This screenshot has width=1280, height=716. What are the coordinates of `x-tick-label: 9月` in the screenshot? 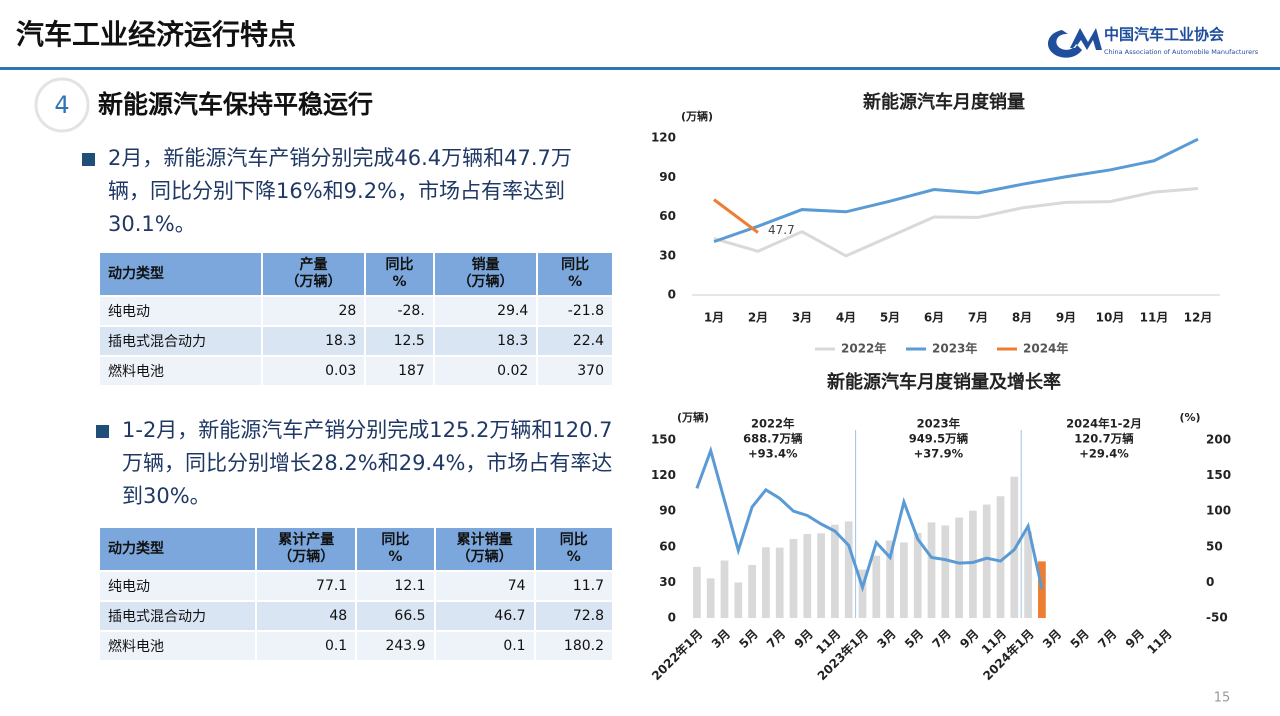 It's located at (1066, 318).